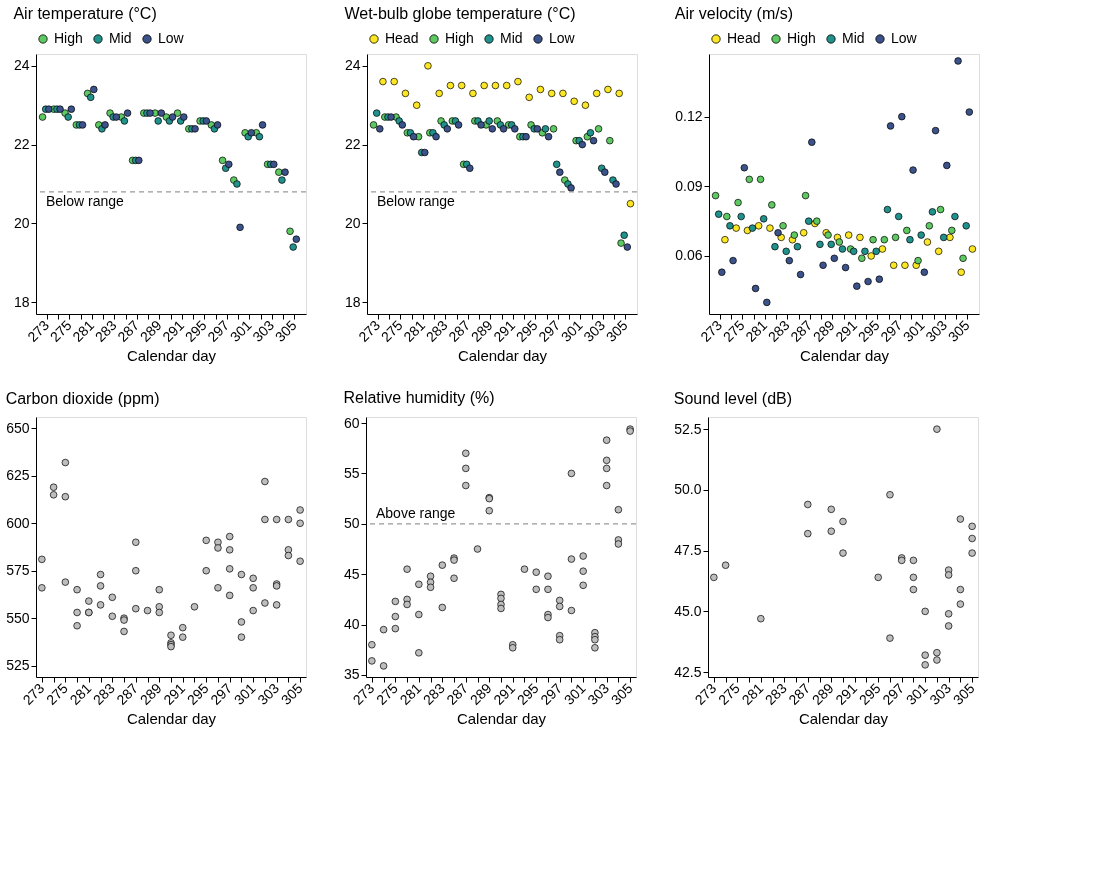 Image resolution: width=1110 pixels, height=874 pixels. What do you see at coordinates (460, 13) in the screenshot?
I see `chart-title: Wet-bulb globe temperature (°C)` at bounding box center [460, 13].